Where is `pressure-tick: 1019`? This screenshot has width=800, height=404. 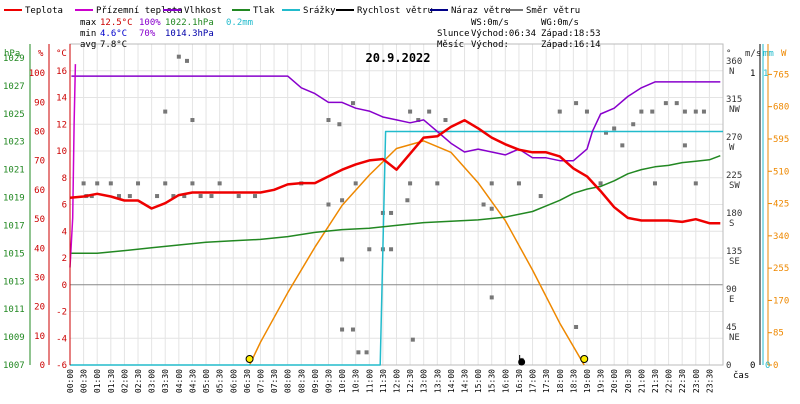 pressure-tick: 1019 is located at coordinates (14, 199).